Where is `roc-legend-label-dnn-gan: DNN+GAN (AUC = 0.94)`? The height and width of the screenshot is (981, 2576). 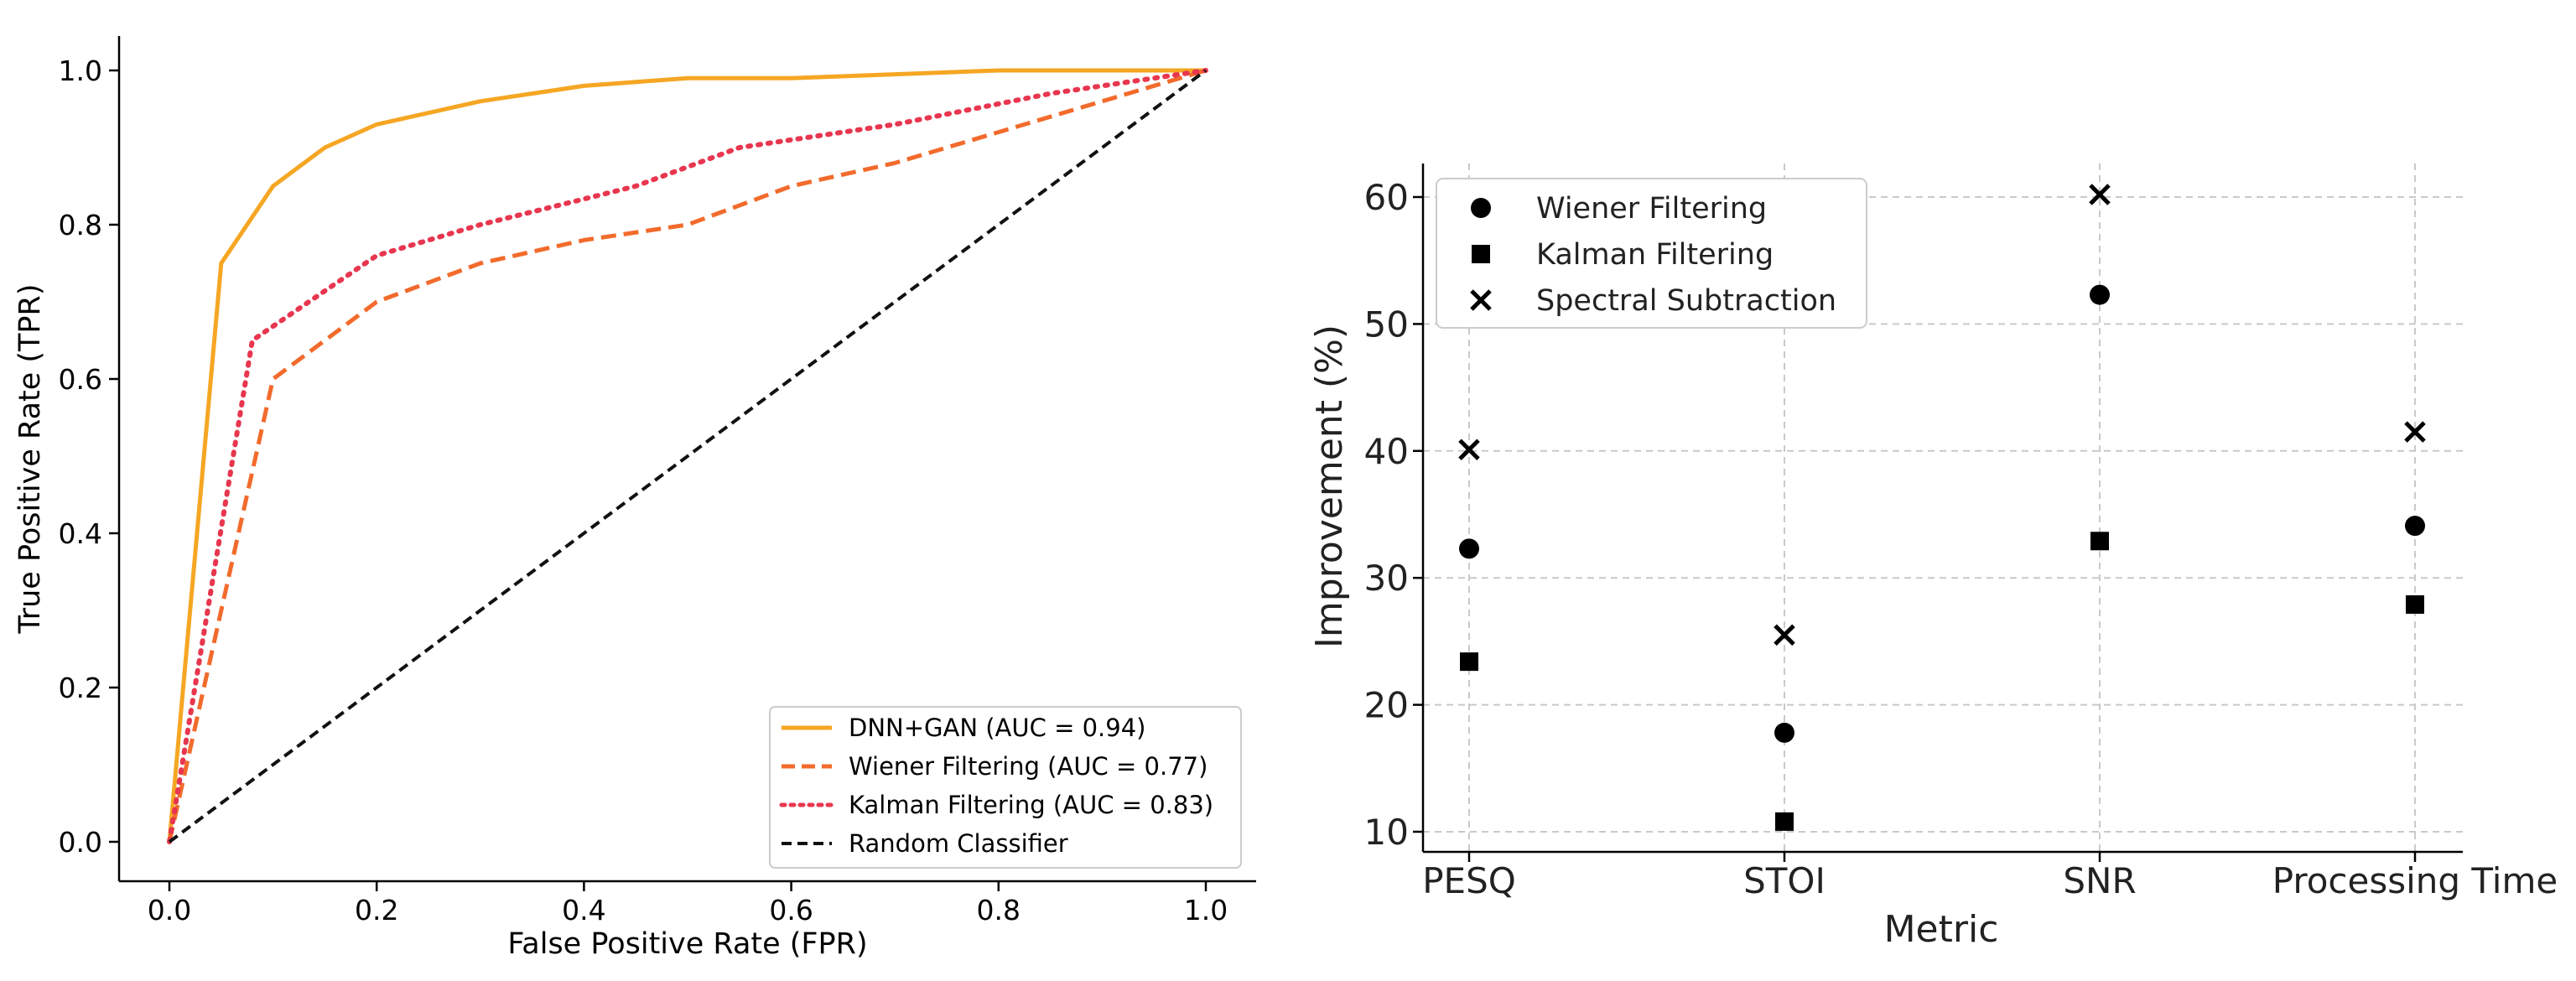 roc-legend-label-dnn-gan: DNN+GAN (AUC = 0.94) is located at coordinates (998, 728).